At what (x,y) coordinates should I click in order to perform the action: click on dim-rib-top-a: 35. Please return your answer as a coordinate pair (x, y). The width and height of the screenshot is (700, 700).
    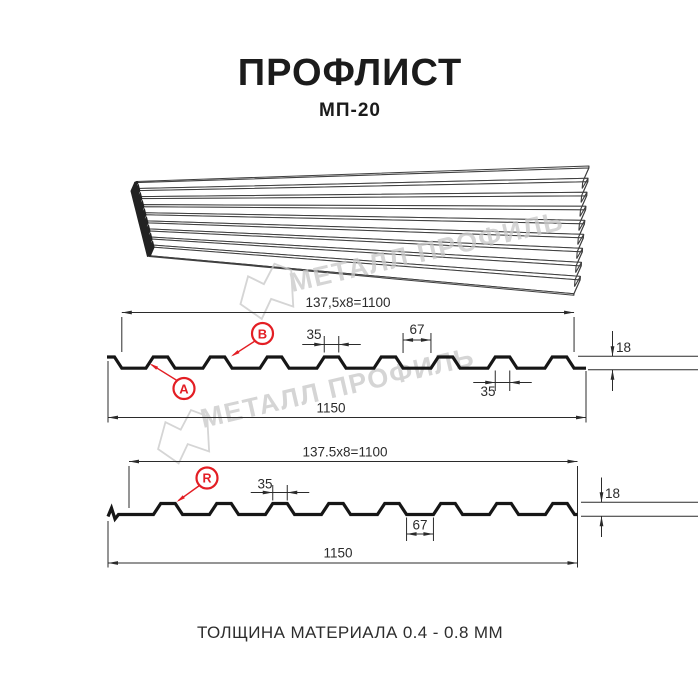
    Looking at the image, I should click on (313, 334).